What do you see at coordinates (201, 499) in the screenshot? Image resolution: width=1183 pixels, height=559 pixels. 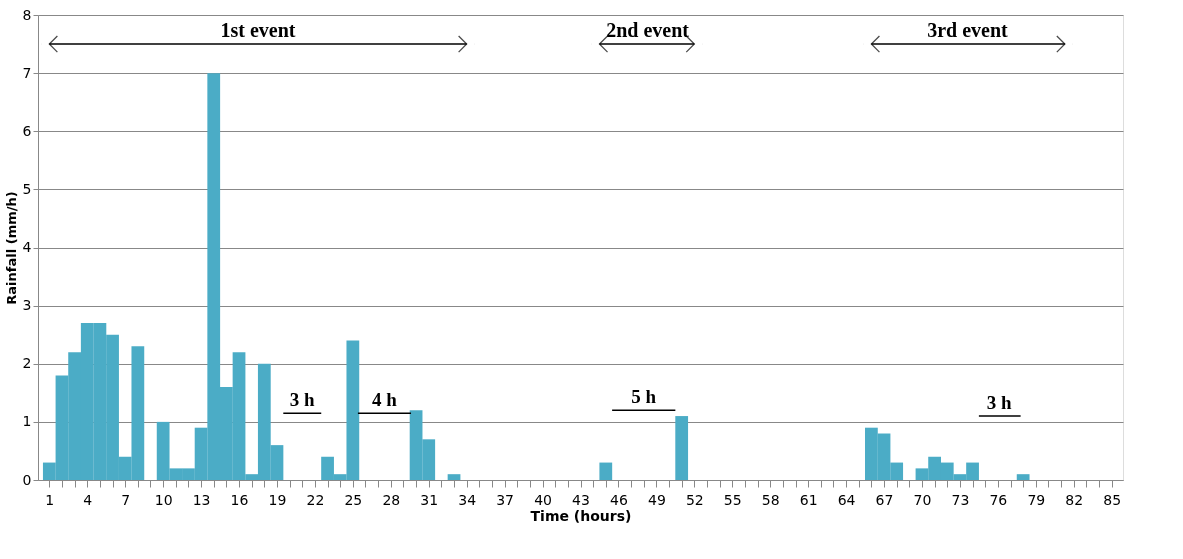 I see `x-tick-label: 13` at bounding box center [201, 499].